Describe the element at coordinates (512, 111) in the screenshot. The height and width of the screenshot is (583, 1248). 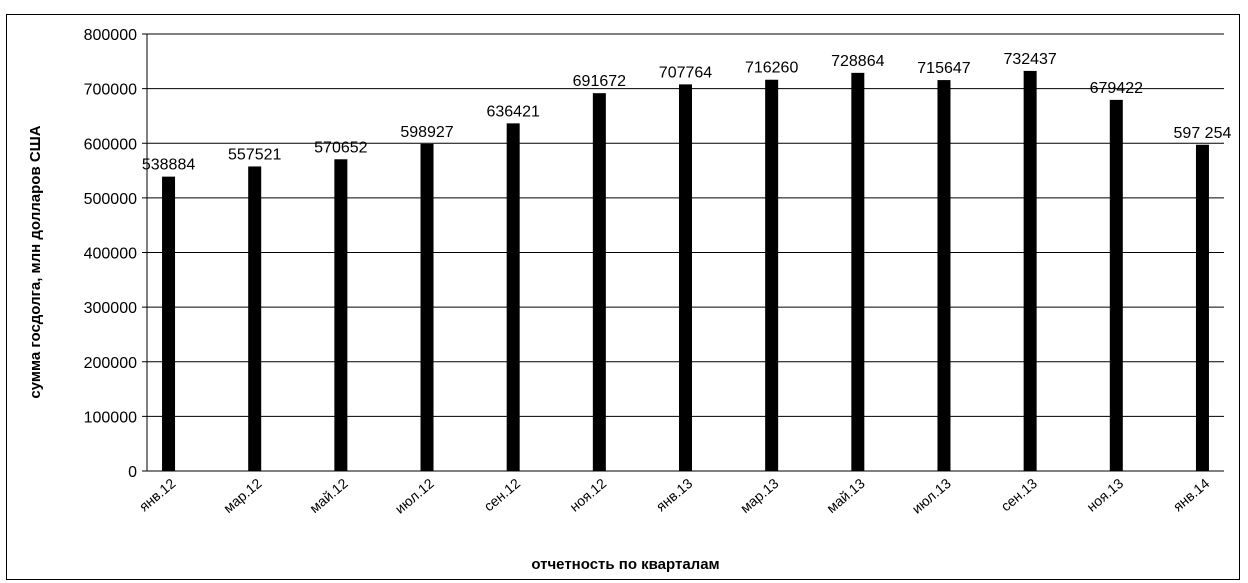
I see `data-label: 636421` at that location.